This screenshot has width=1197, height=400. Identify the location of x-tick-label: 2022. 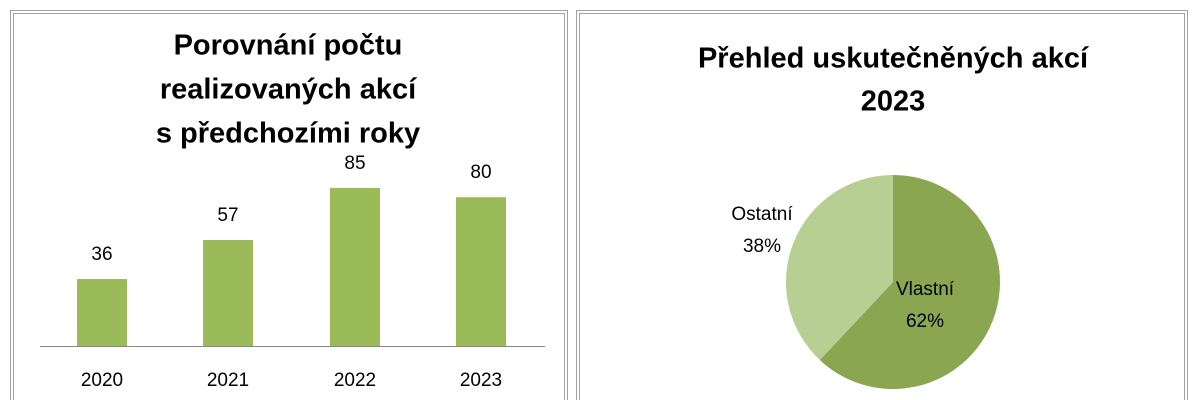
(355, 380).